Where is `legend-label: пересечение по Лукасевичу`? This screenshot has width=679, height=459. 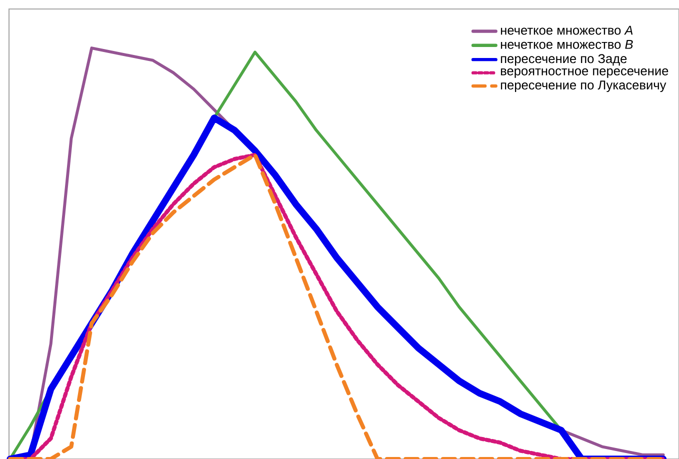 legend-label: пересечение по Лукасевичу is located at coordinates (583, 86).